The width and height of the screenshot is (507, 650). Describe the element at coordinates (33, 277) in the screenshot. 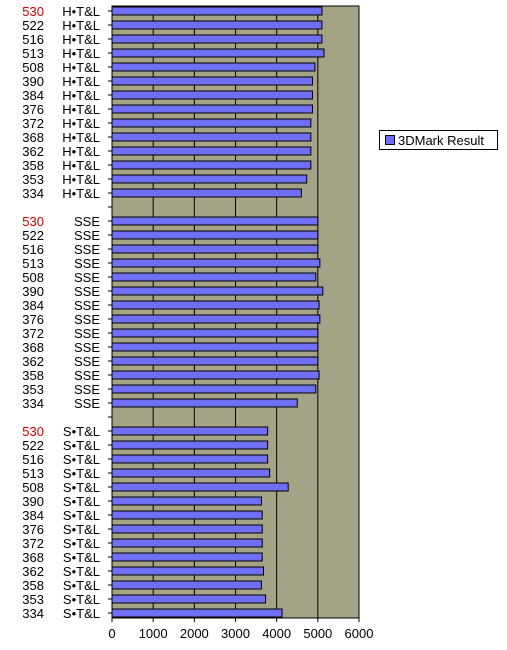

I see `category-model-label: 508` at that location.